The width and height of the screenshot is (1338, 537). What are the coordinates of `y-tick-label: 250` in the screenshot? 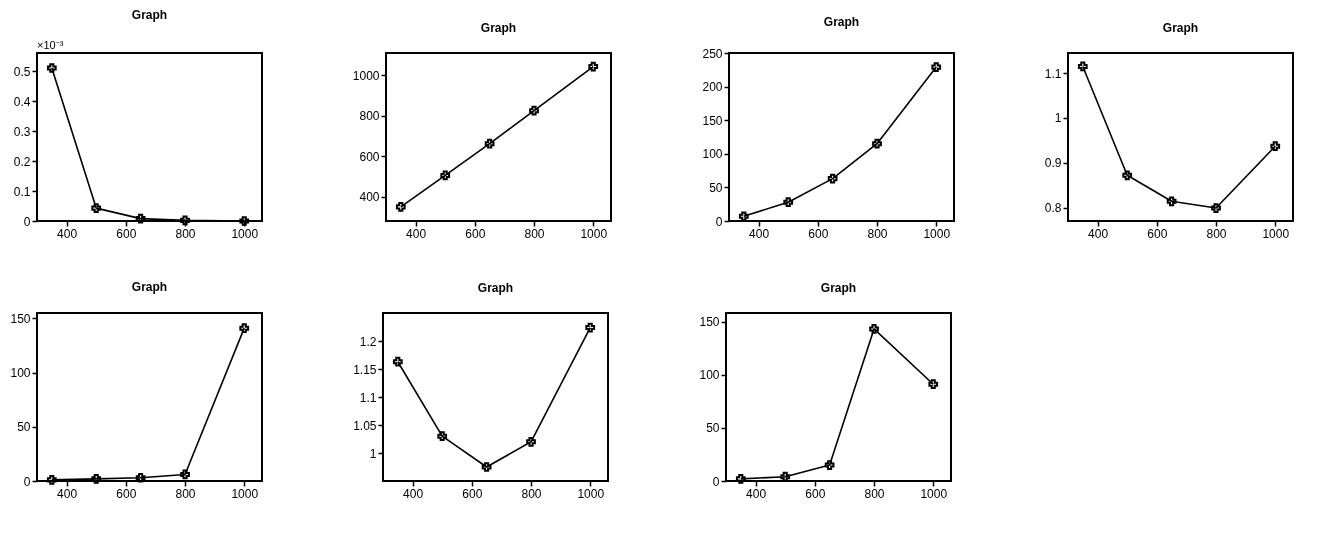 It's located at (712, 53).